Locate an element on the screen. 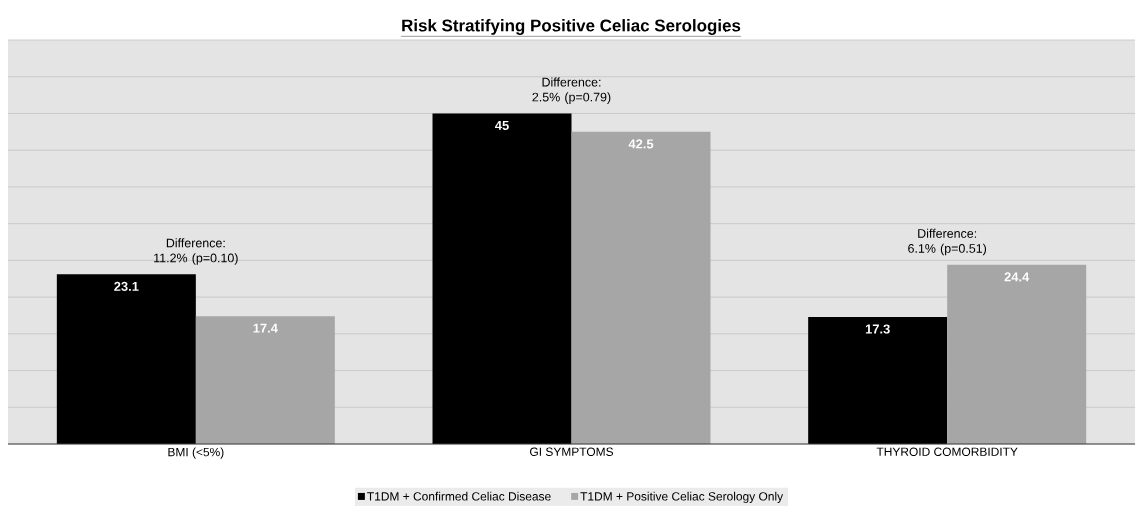 This screenshot has width=1142, height=517. legend-label: T1DM + Positive Celiac Serology Only is located at coordinates (682, 497).